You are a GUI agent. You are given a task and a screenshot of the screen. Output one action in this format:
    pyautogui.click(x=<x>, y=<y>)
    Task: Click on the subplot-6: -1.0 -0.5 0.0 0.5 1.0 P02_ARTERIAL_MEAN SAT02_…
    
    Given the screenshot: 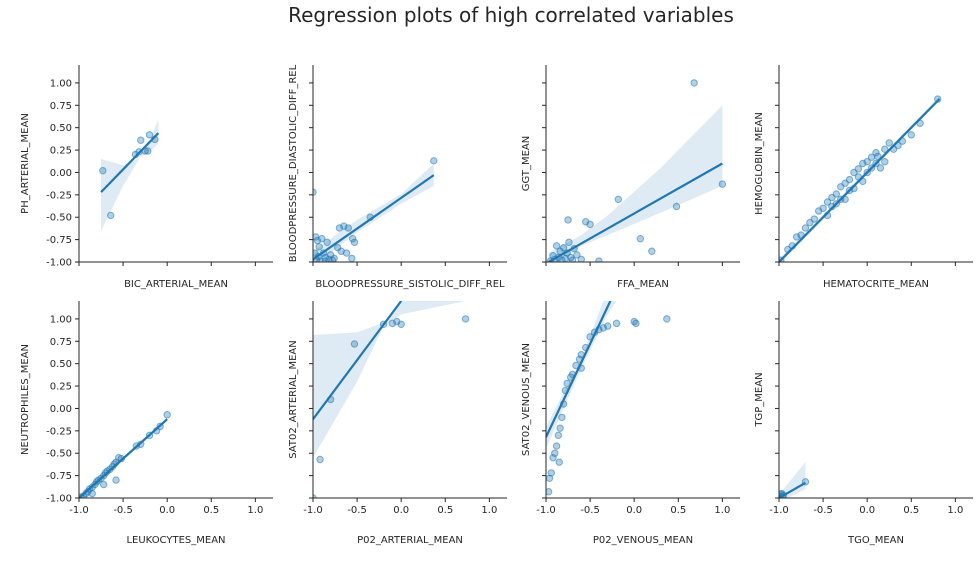 What is the action you would take?
    pyautogui.click(x=397, y=423)
    